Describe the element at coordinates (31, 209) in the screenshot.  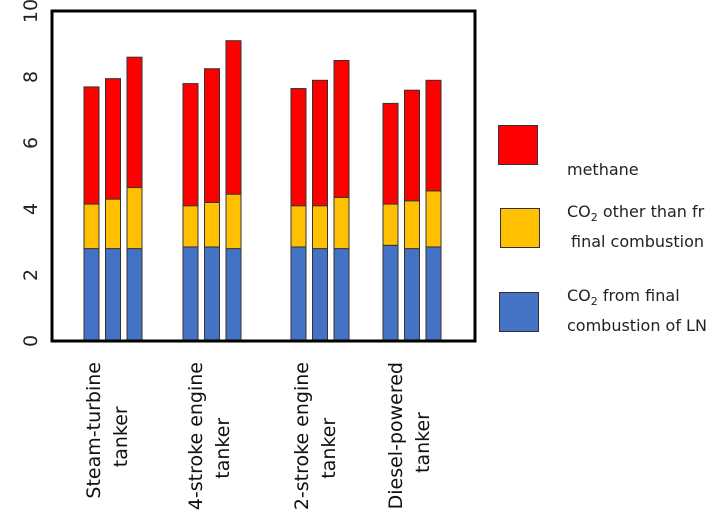
I see `y-tick-label: 4` at that location.